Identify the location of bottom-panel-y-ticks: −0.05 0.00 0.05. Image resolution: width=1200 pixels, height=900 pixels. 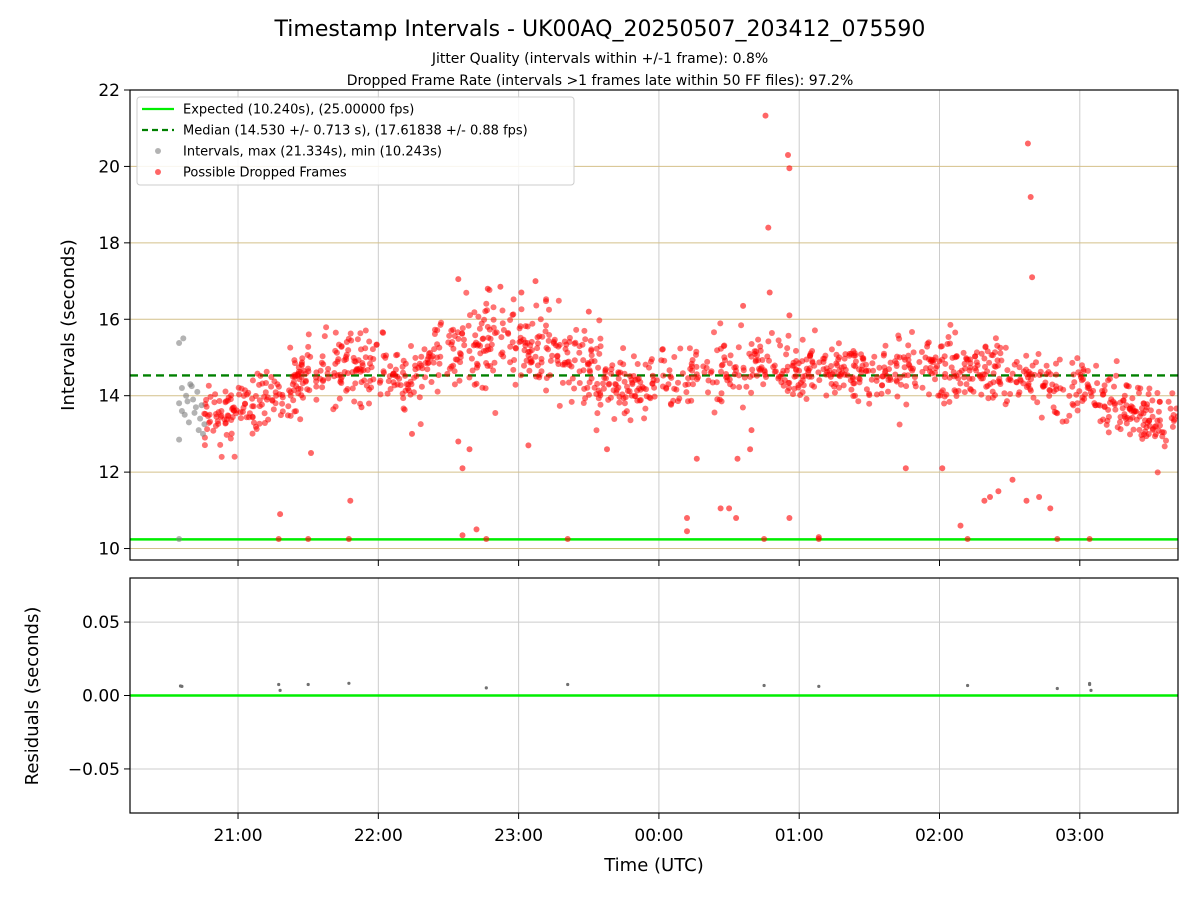
(99, 696).